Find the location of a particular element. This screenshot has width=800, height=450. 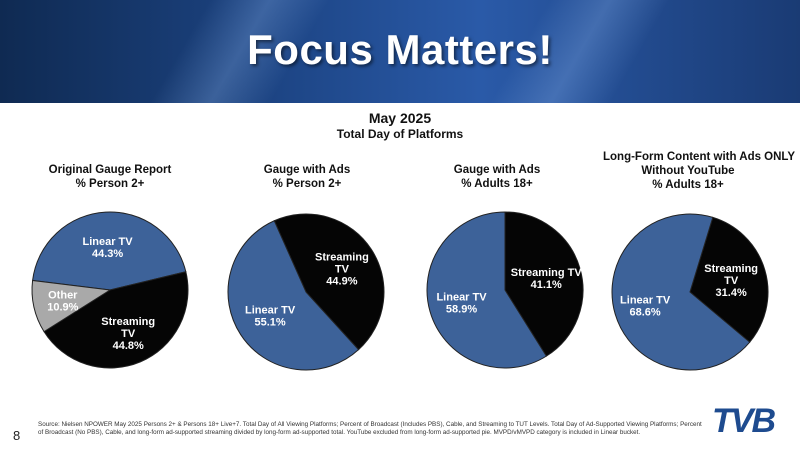

chart-3-title: Gauge with Ads % Adults 18+ is located at coordinates (497, 177).